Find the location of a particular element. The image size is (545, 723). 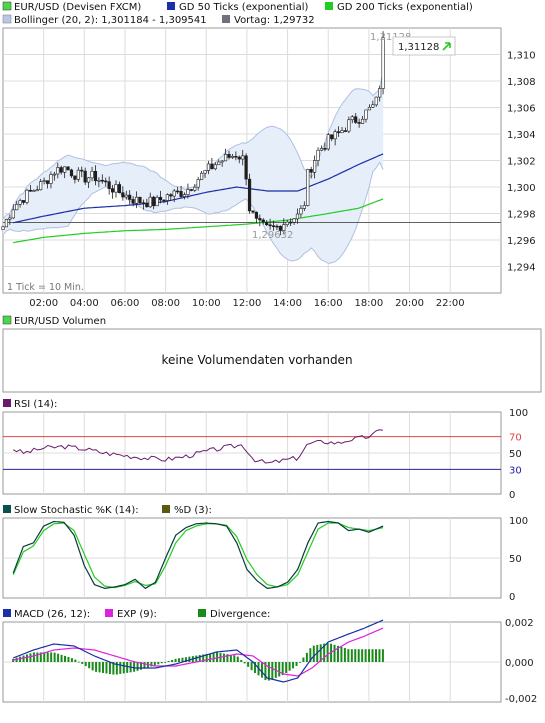

price-x-tick-10: 22:00 is located at coordinates (450, 303).